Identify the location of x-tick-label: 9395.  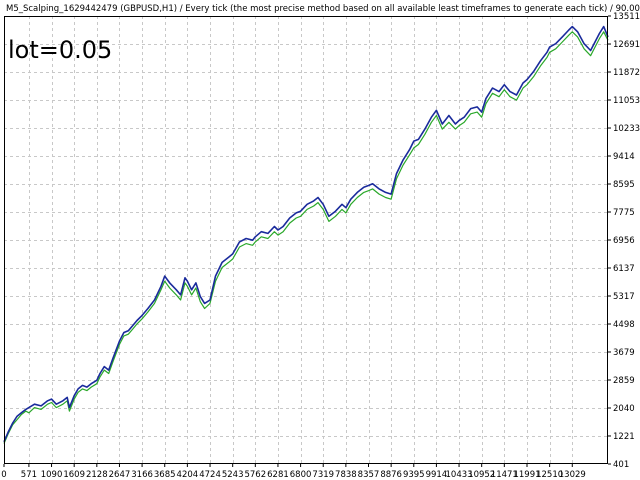
(414, 475).